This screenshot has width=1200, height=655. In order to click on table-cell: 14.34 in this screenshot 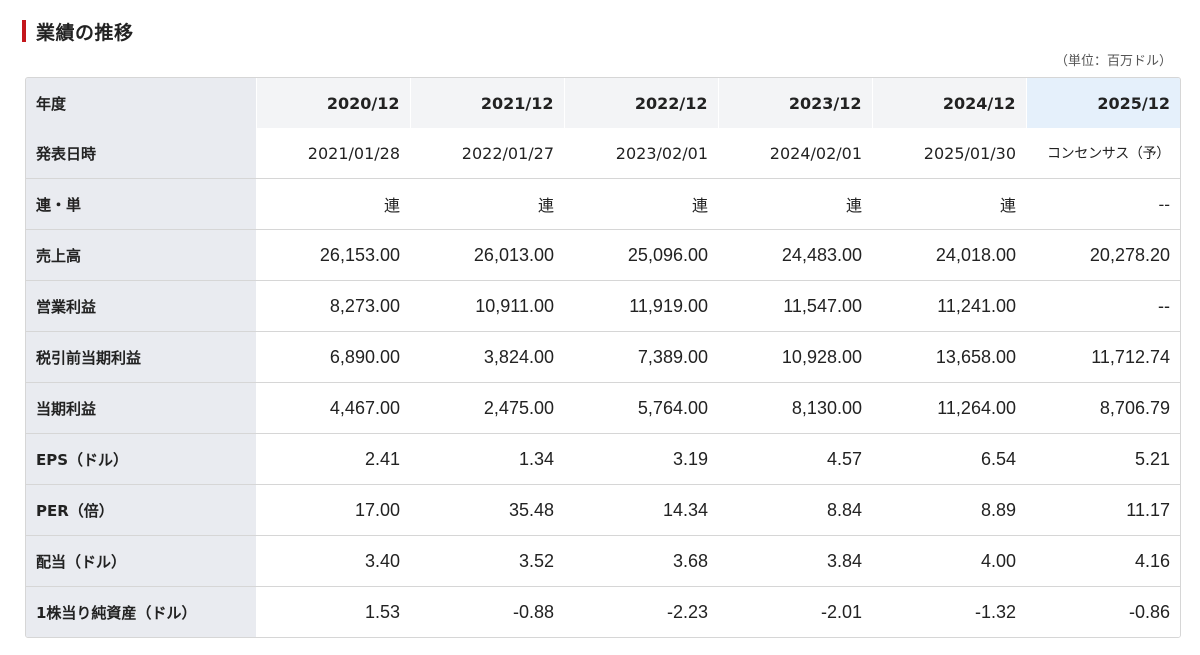, I will do `click(641, 510)`.